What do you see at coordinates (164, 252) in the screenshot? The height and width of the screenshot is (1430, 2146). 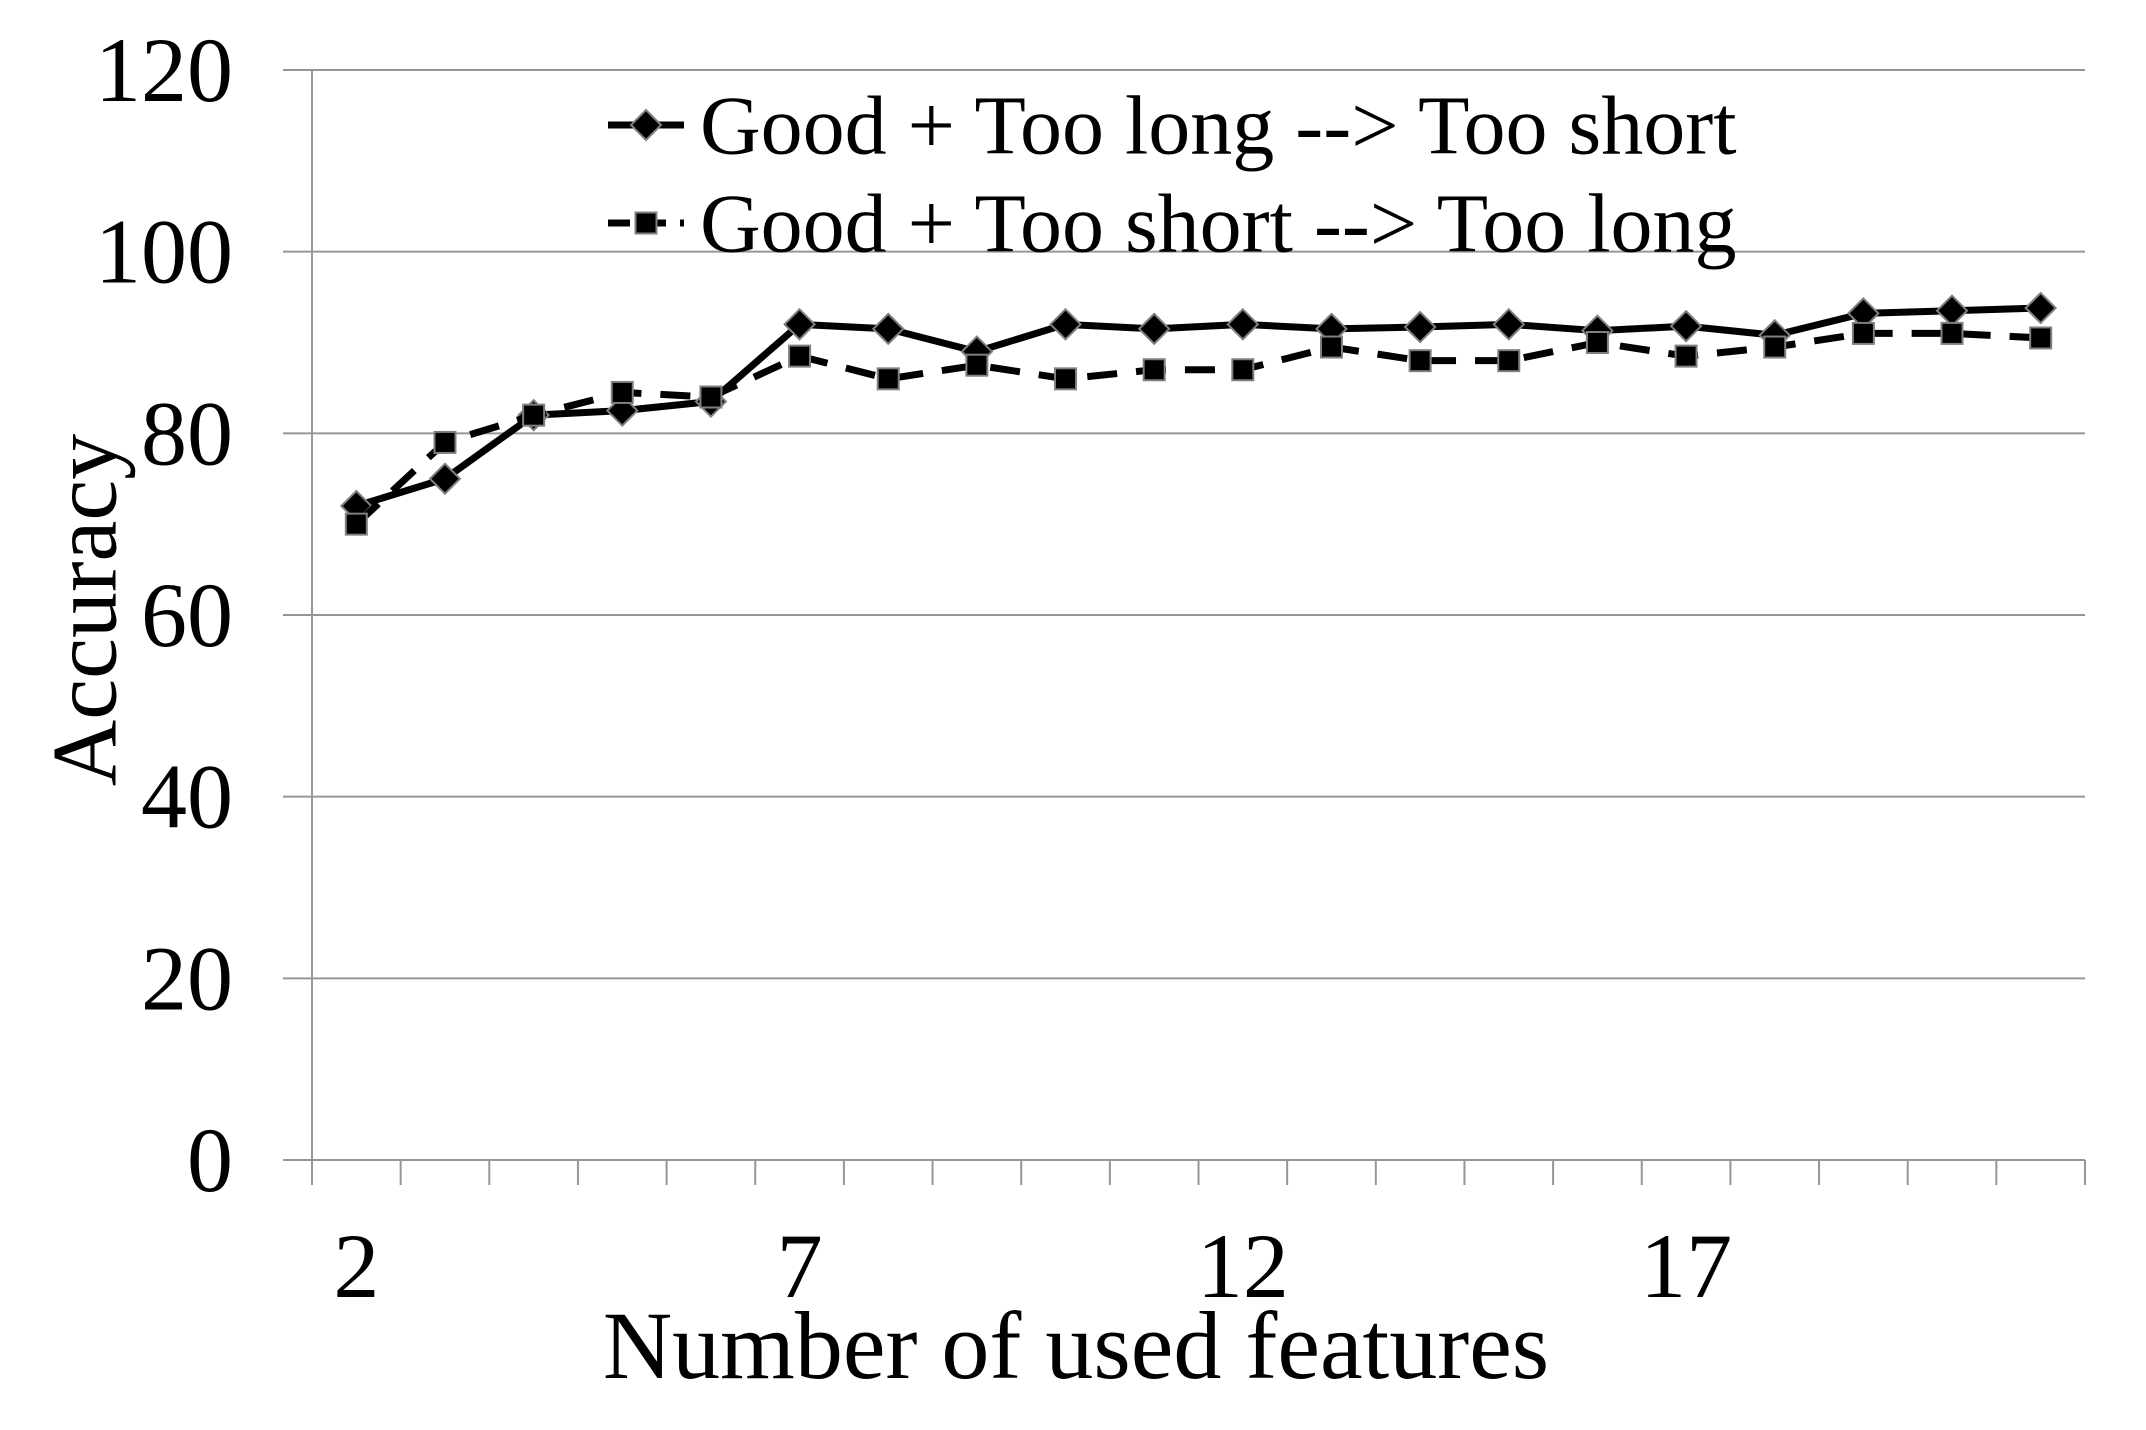 I see `y-tick-label: 100` at bounding box center [164, 252].